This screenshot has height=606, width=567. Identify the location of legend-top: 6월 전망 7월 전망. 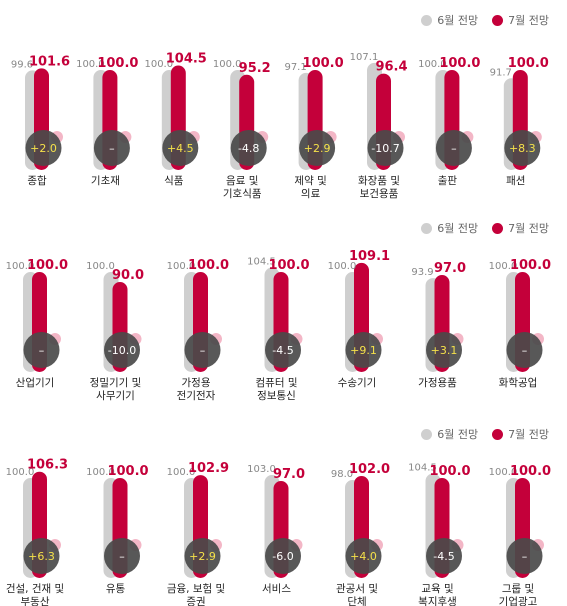
(478, 20).